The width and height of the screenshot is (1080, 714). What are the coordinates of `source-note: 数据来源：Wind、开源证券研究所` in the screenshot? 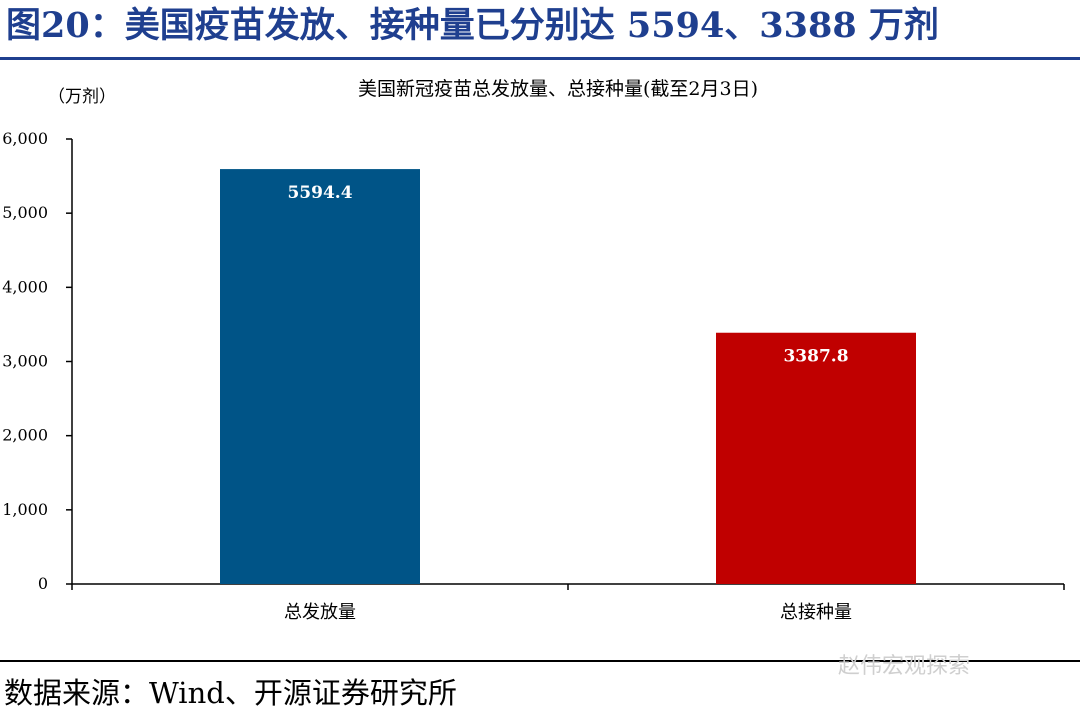 It's located at (230, 693).